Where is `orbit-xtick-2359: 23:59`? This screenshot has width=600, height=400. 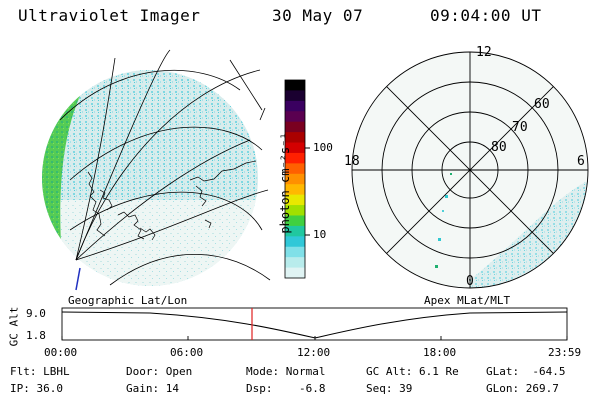 orbit-xtick-2359: 23:59 is located at coordinates (565, 352).